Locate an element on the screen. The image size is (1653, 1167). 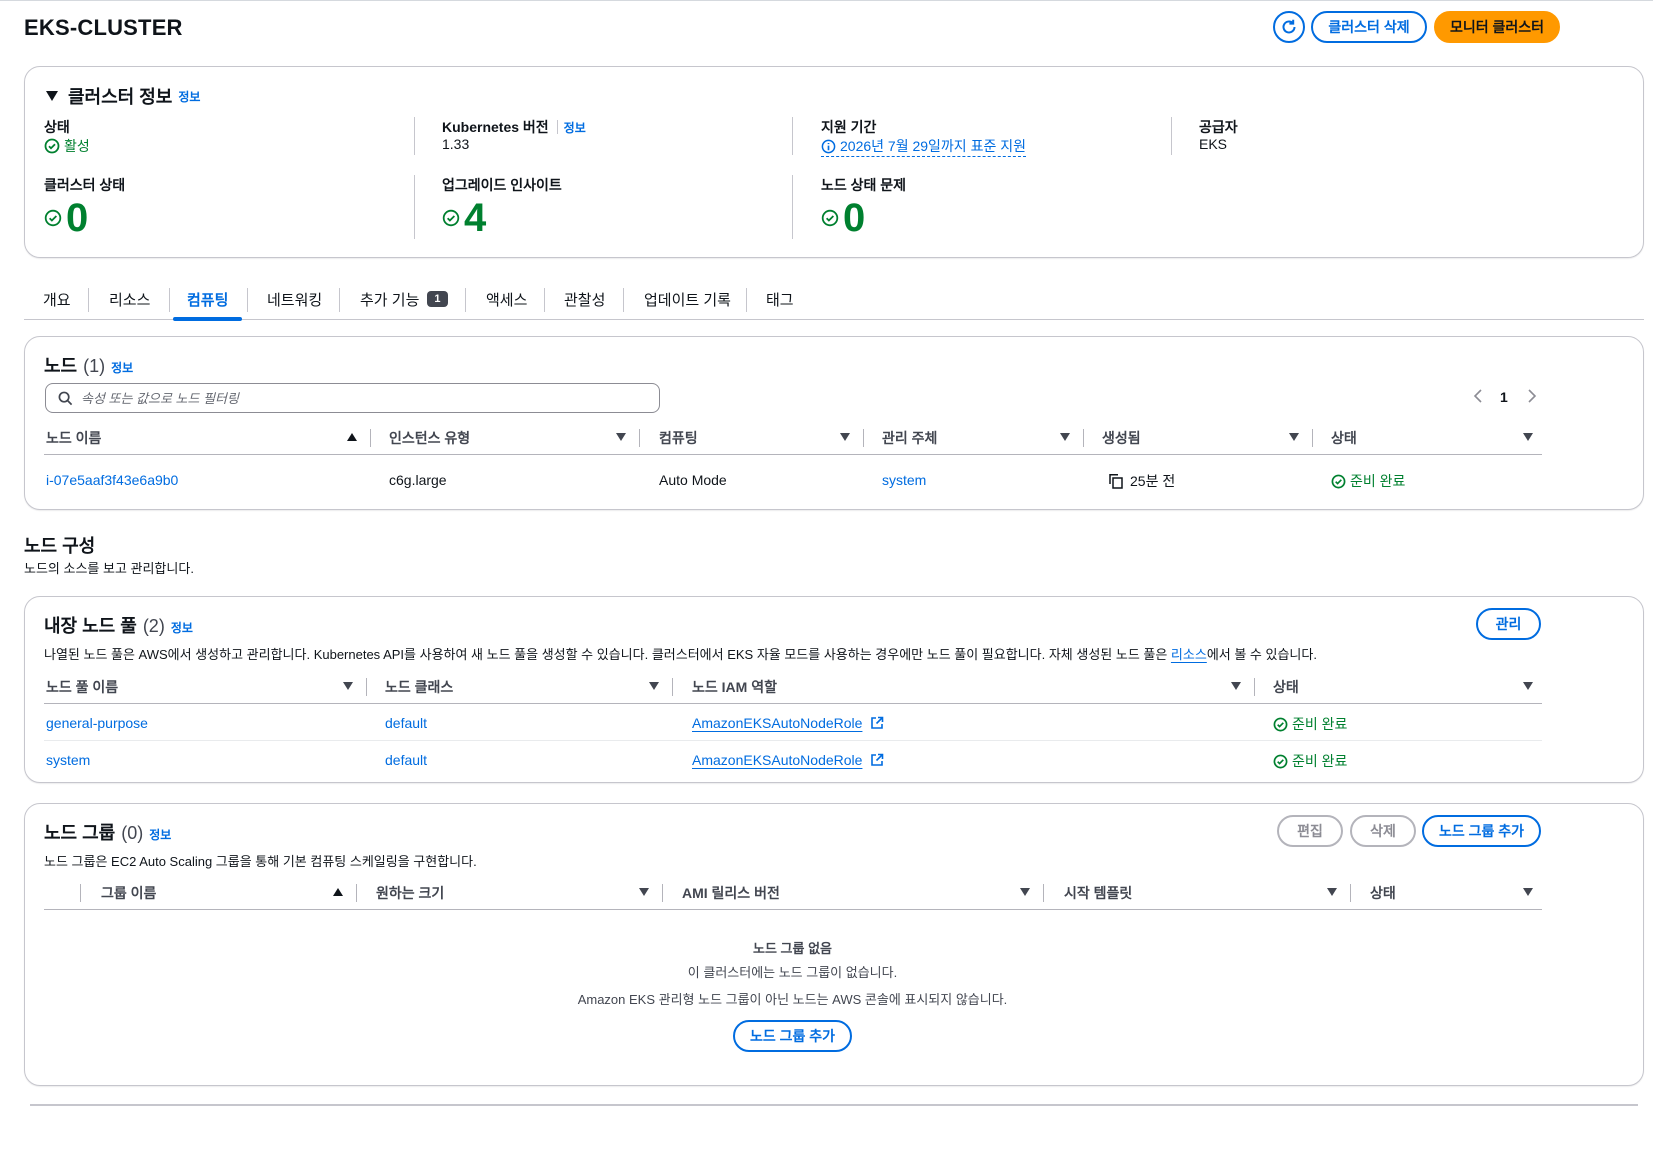
k8s-version-header: Kubernetes 버전 정보 is located at coordinates (514, 127).